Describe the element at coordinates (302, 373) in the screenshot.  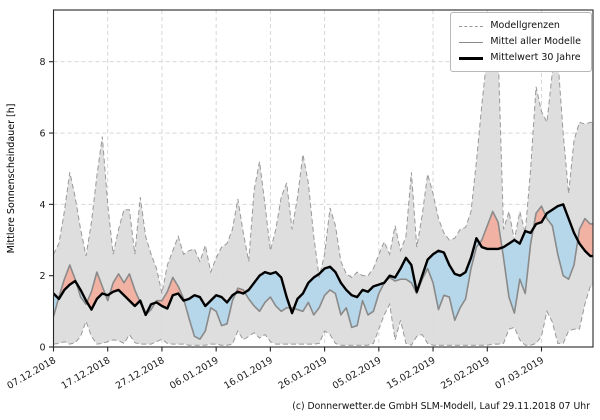
I see `x-tick-label: 26.01.2019` at that location.